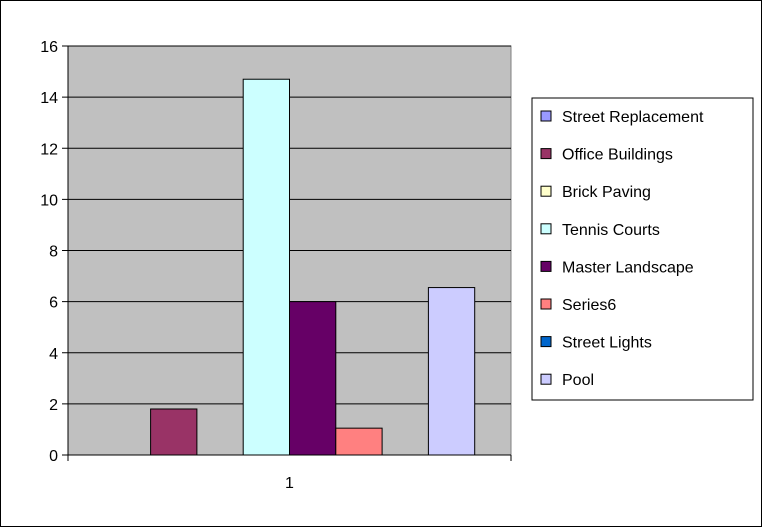 This screenshot has width=762, height=532. What do you see at coordinates (633, 117) in the screenshot?
I see `legend-label: Street Replacement` at bounding box center [633, 117].